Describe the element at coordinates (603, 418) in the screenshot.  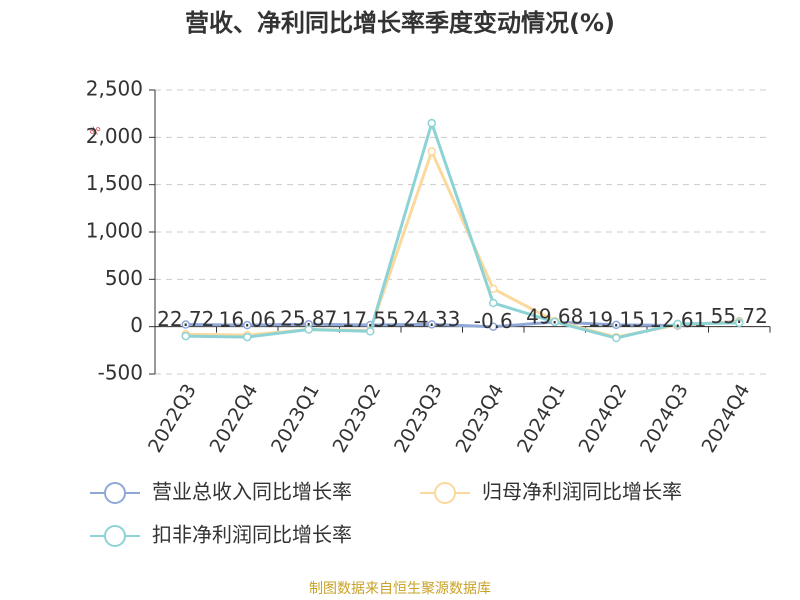
I see `x-tick-label: 2024Q2` at that location.